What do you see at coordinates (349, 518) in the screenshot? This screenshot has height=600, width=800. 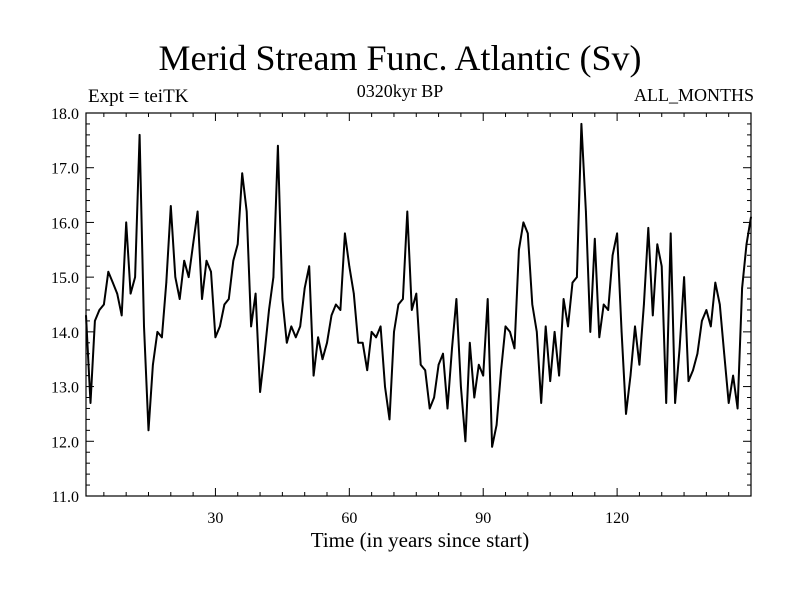 I see `x-tick-label: 60` at bounding box center [349, 518].